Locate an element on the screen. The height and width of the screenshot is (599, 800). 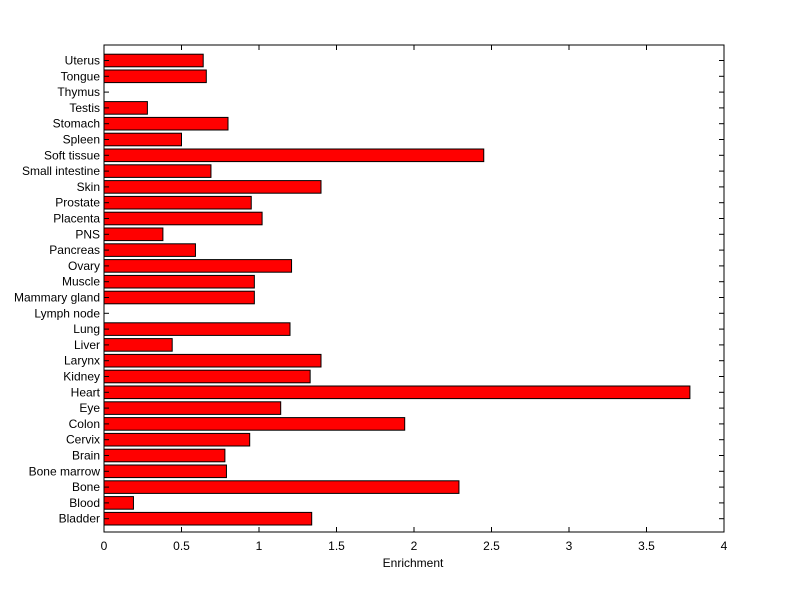
y-tick-label: Skin is located at coordinates (88, 187).